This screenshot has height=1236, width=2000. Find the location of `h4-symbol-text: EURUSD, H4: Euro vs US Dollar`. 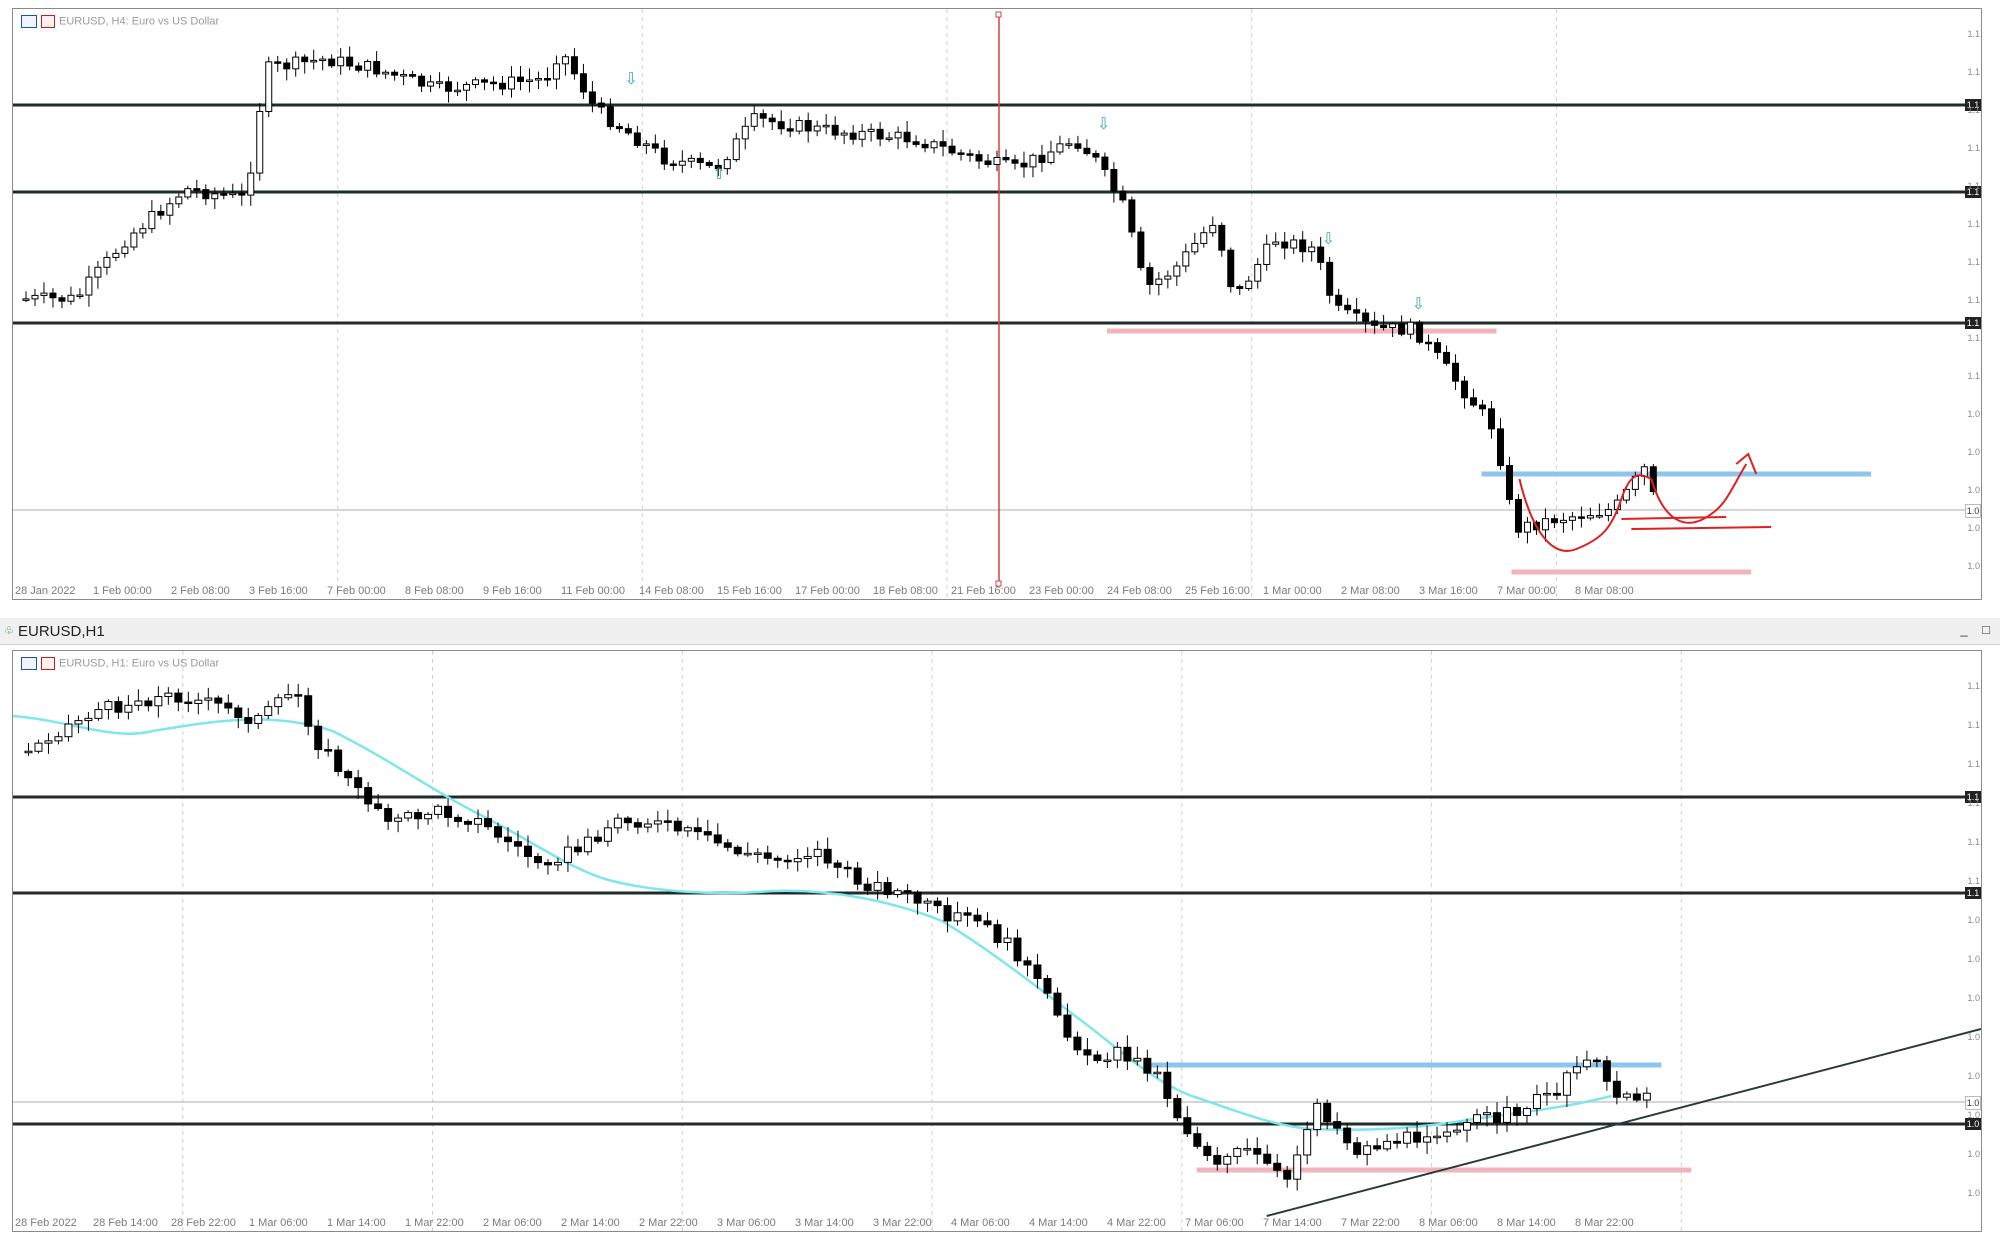

h4-symbol-text: EURUSD, H4: Euro vs US Dollar is located at coordinates (139, 21).